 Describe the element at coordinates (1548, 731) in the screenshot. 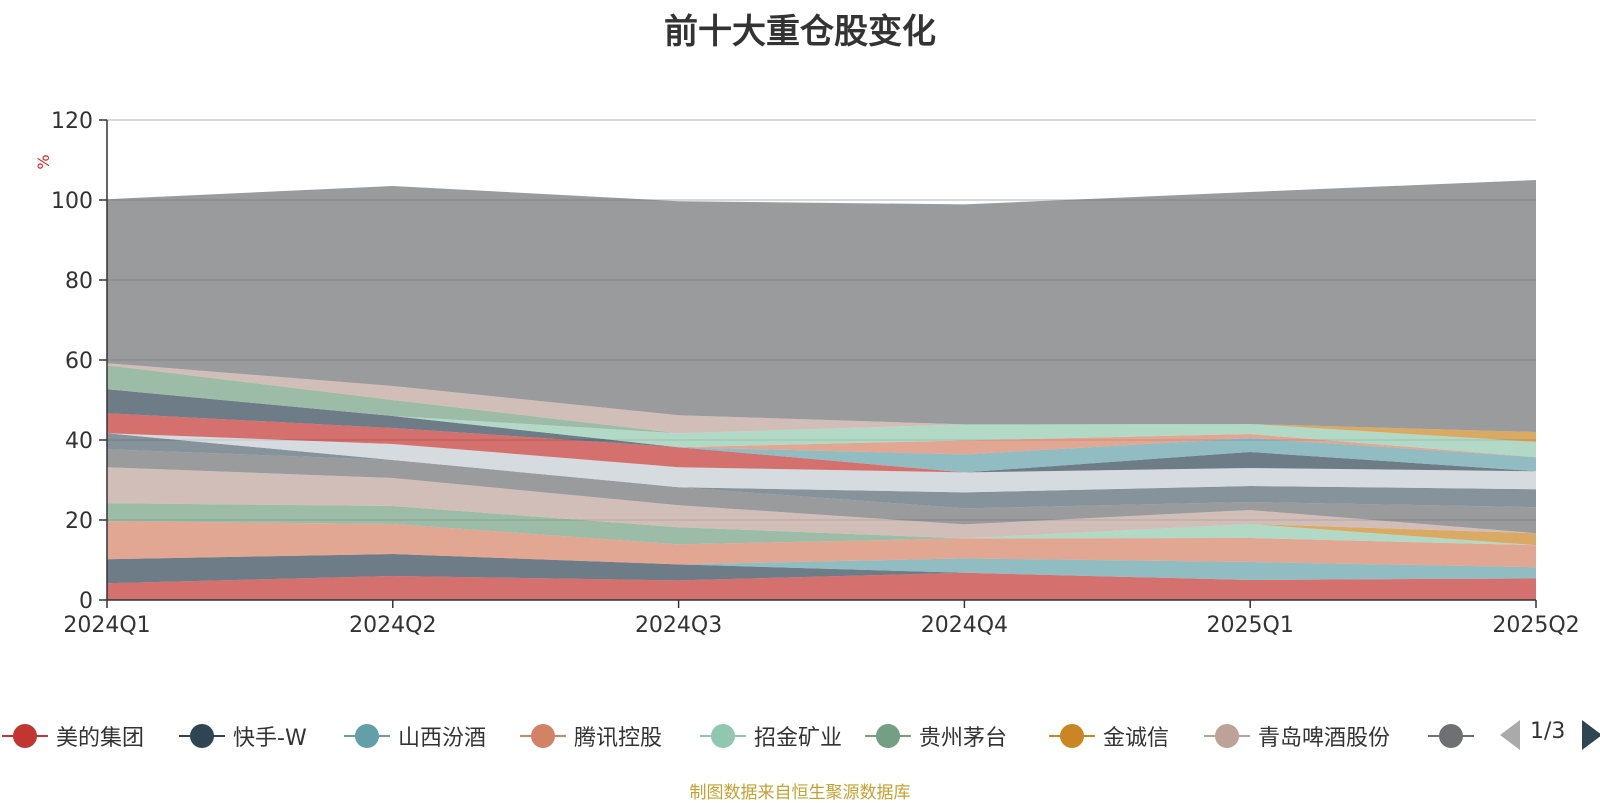

I see `legend-page-indicator: 1/3` at that location.